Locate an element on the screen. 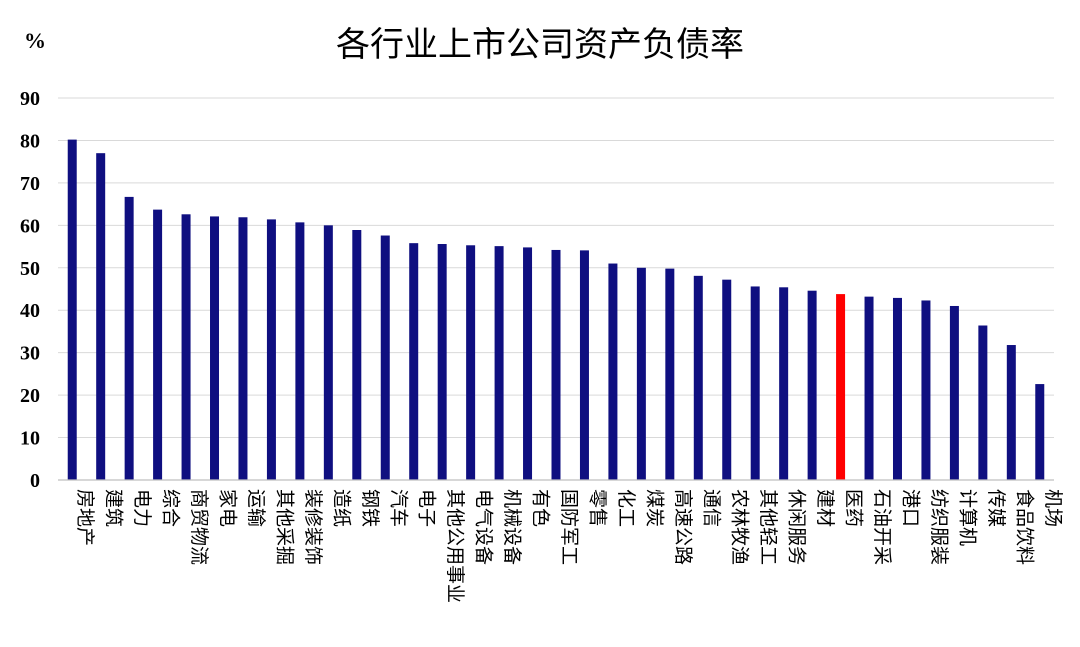 This screenshot has height=647, width=1080. x-tick-label: 机场 is located at coordinates (1053, 508).